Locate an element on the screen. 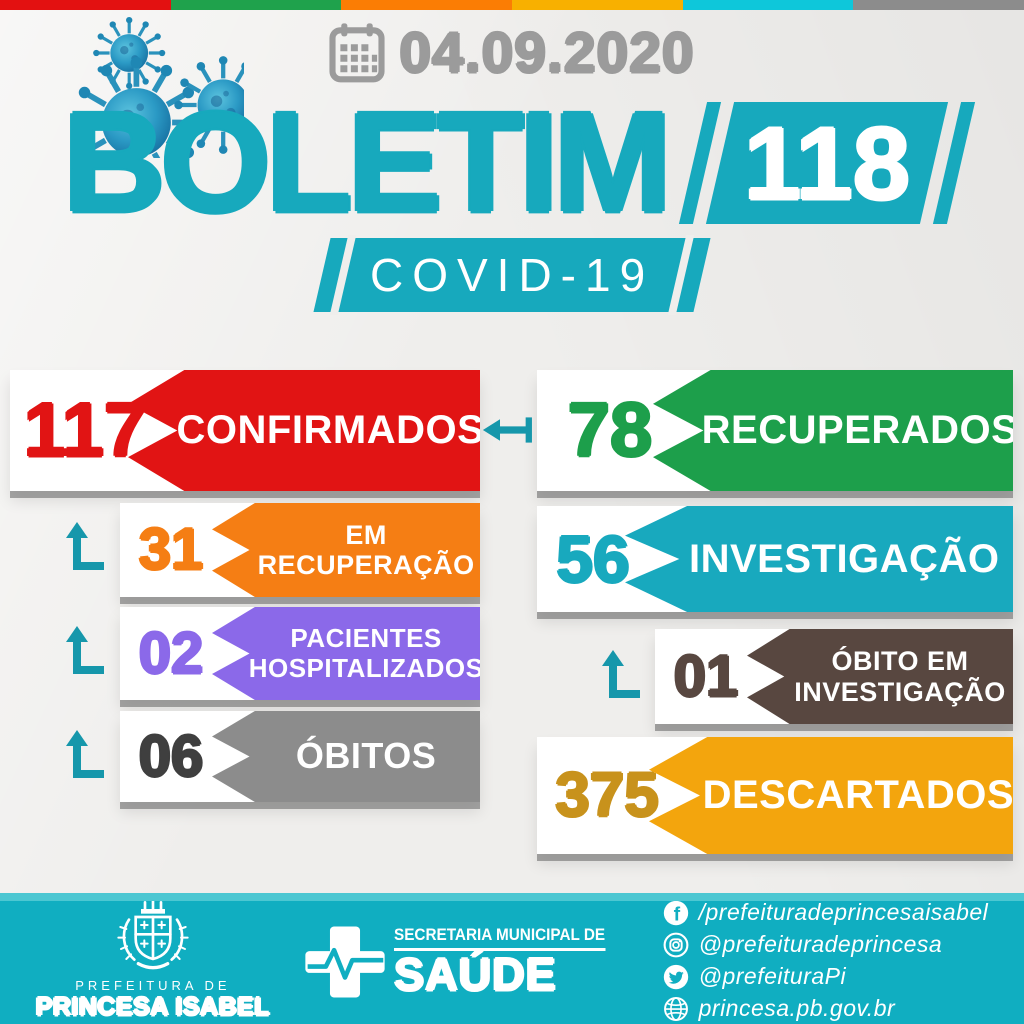  stat-card-descartados: 375 DESCARTADOS is located at coordinates (775, 795).